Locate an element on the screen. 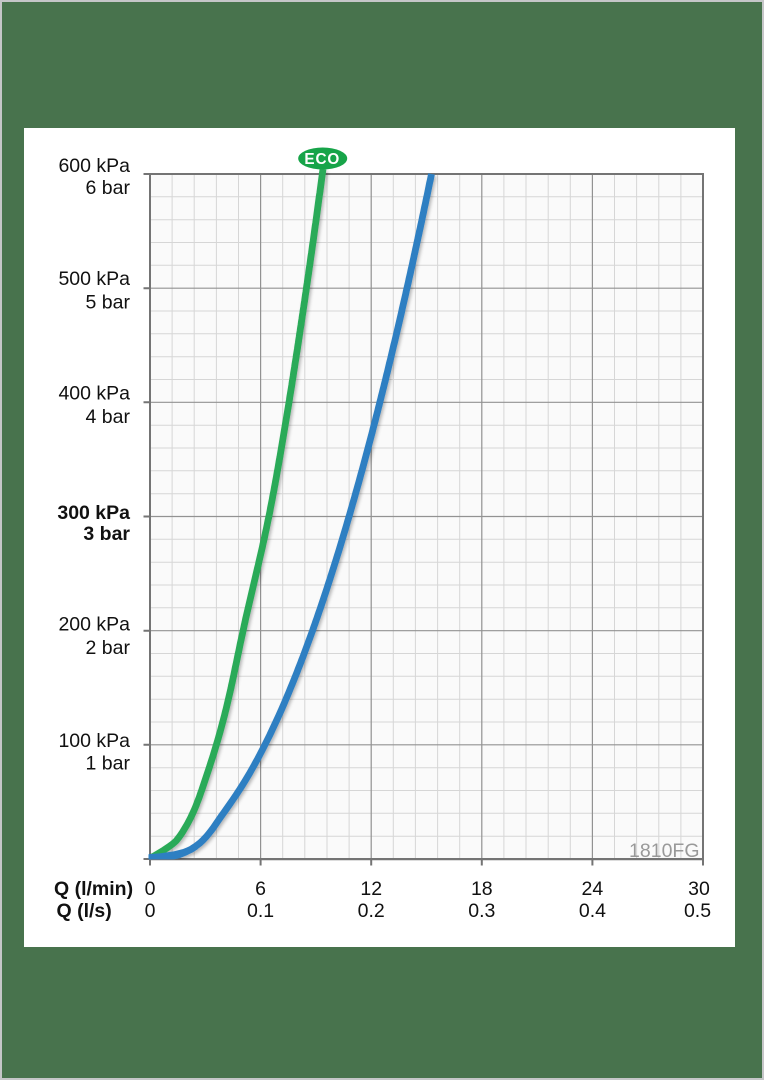 Image resolution: width=764 pixels, height=1080 pixels. svg-text: 0.1 is located at coordinates (260, 911).